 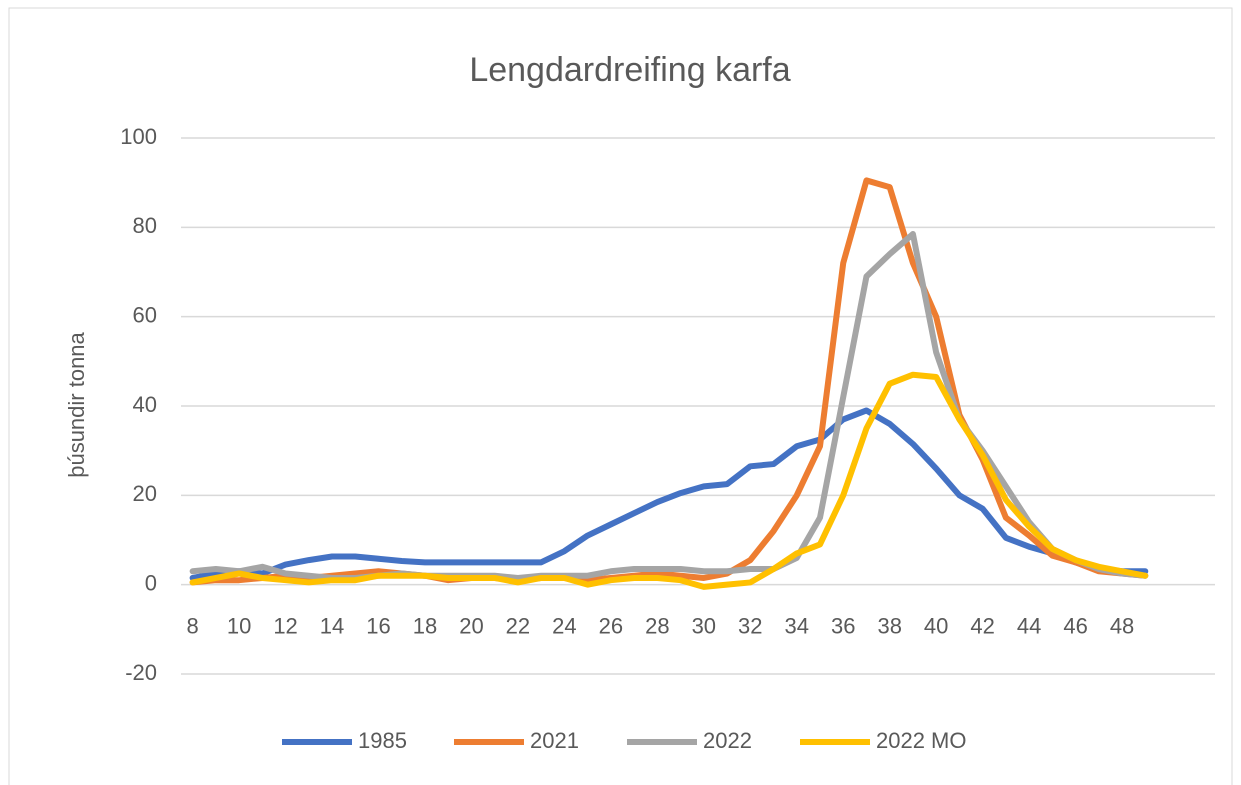 I want to click on x-tick-label: 10, so click(x=239, y=625).